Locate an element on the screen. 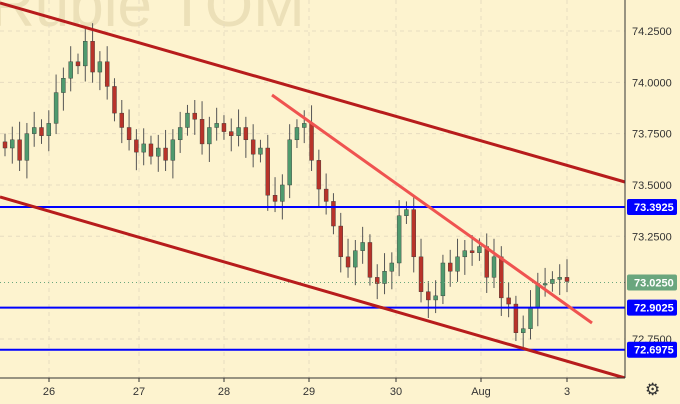 This screenshot has width=680, height=404. current-price-label: 73.0250 is located at coordinates (654, 283).